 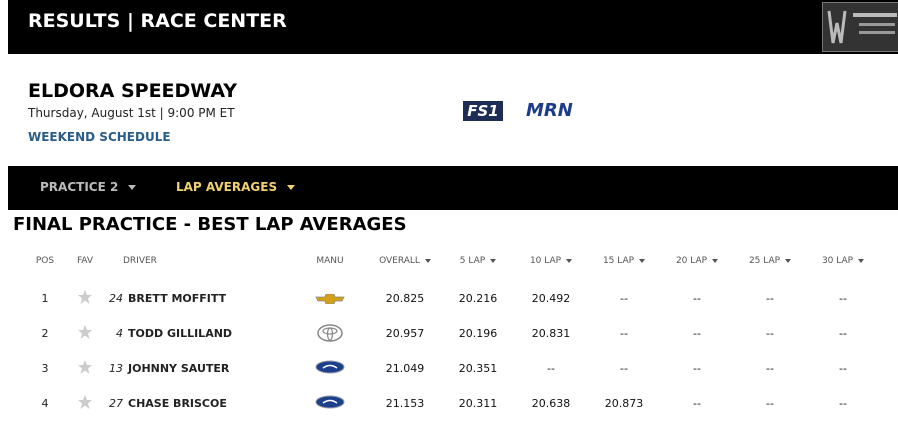 I want to click on driver-name: BRETT MOFFITT, so click(x=177, y=298).